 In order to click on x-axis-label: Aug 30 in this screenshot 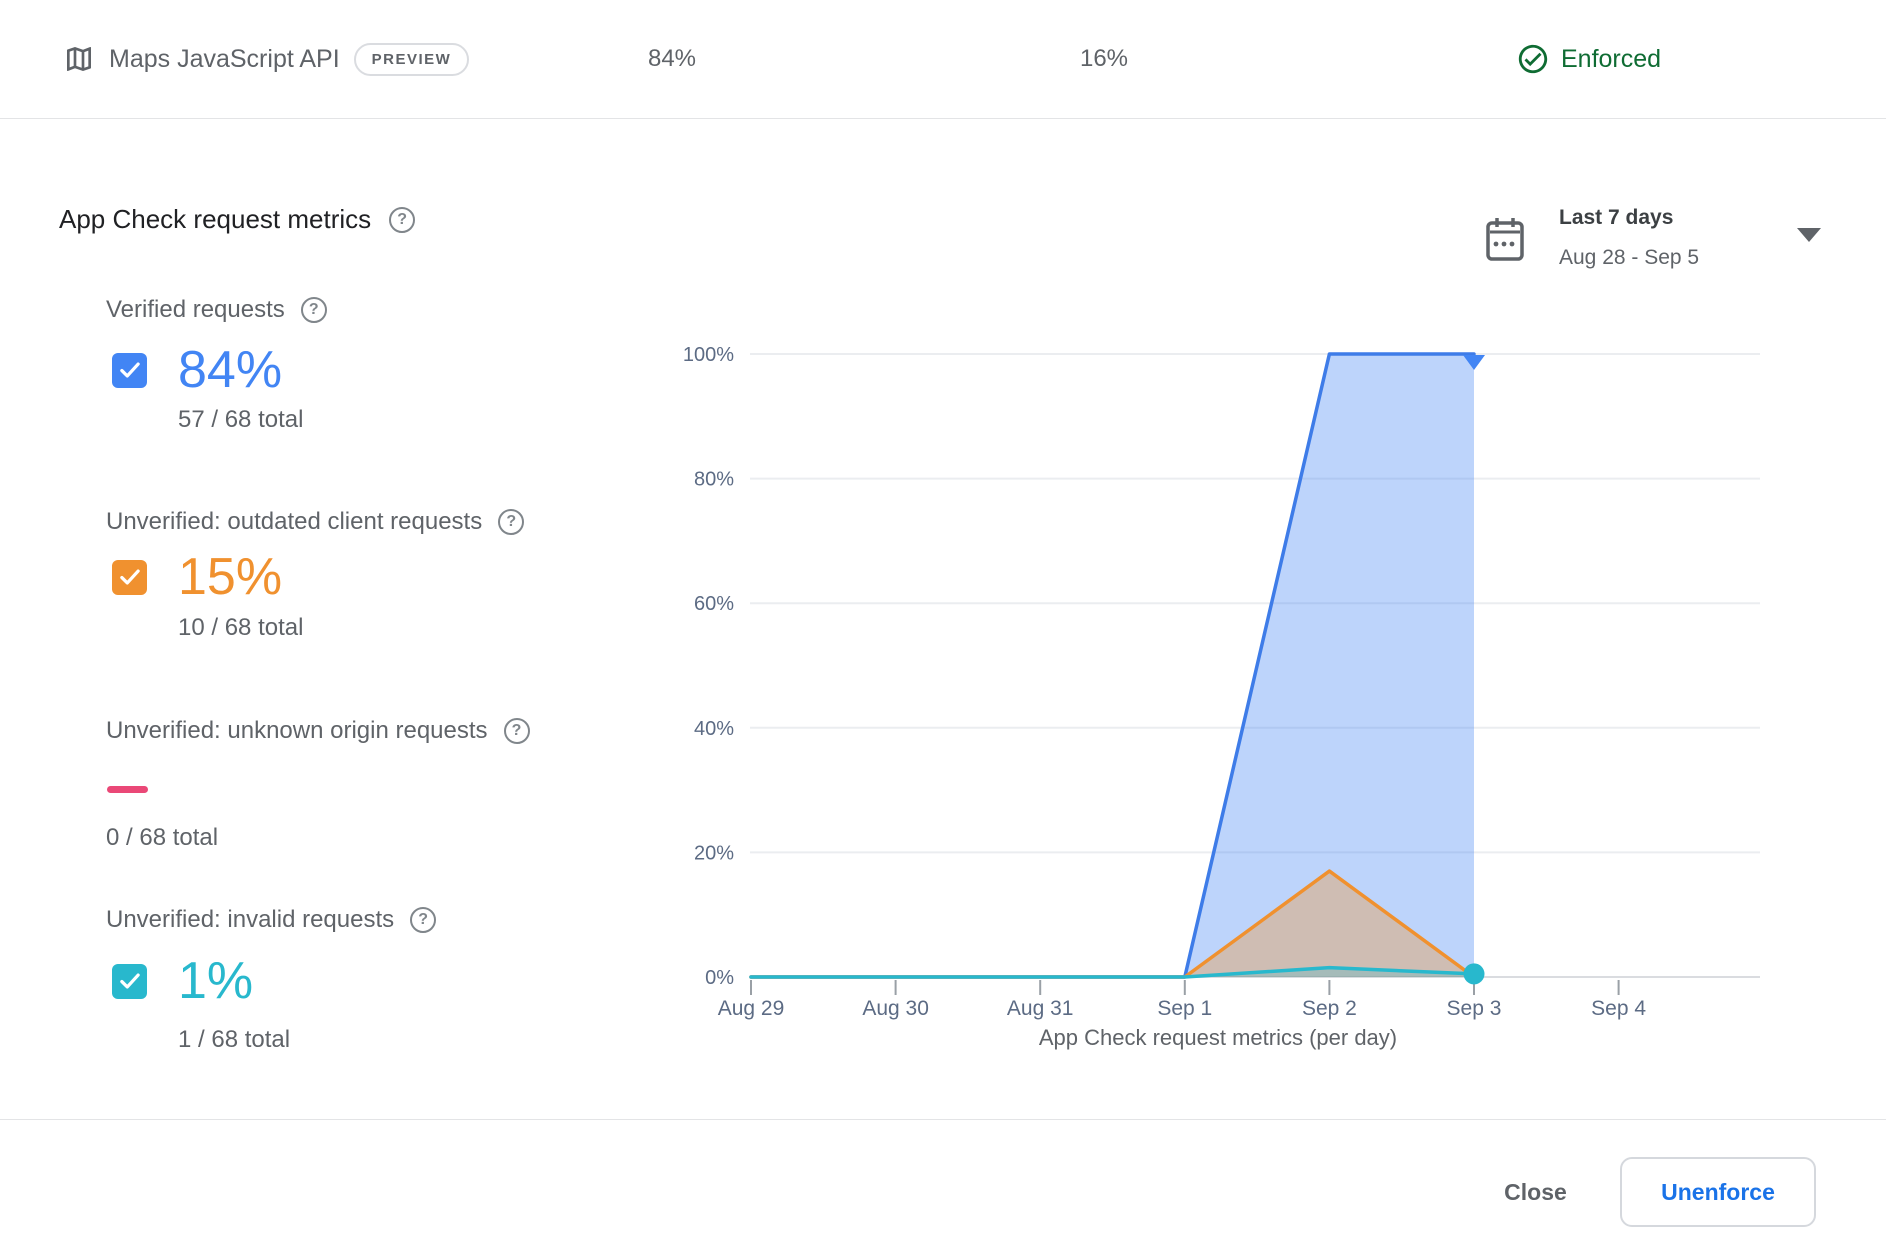, I will do `click(895, 1008)`.